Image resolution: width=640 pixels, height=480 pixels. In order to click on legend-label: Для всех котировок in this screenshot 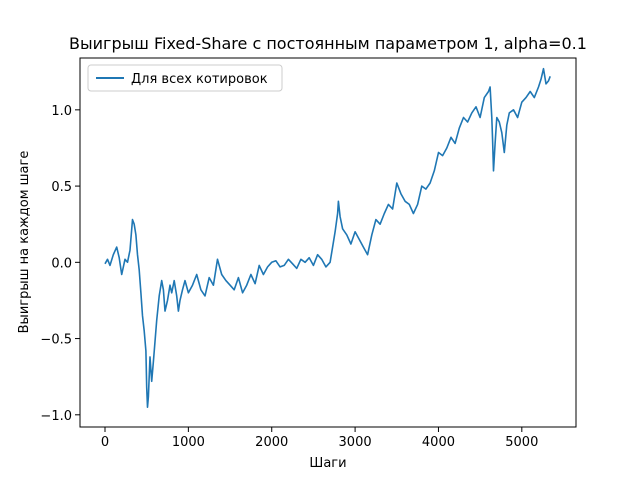, I will do `click(199, 79)`.